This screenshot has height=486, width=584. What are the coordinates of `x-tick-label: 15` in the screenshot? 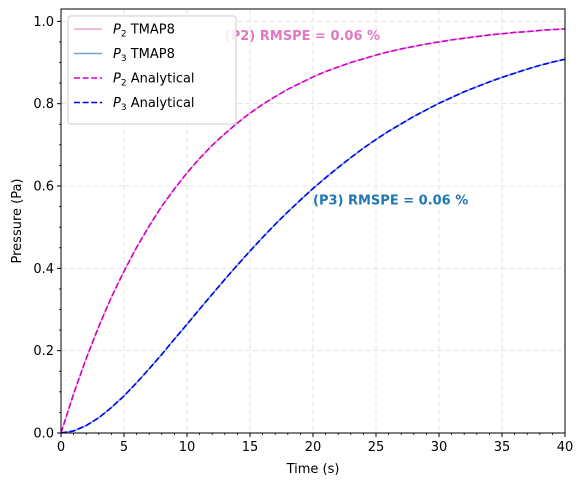 It's located at (250, 447).